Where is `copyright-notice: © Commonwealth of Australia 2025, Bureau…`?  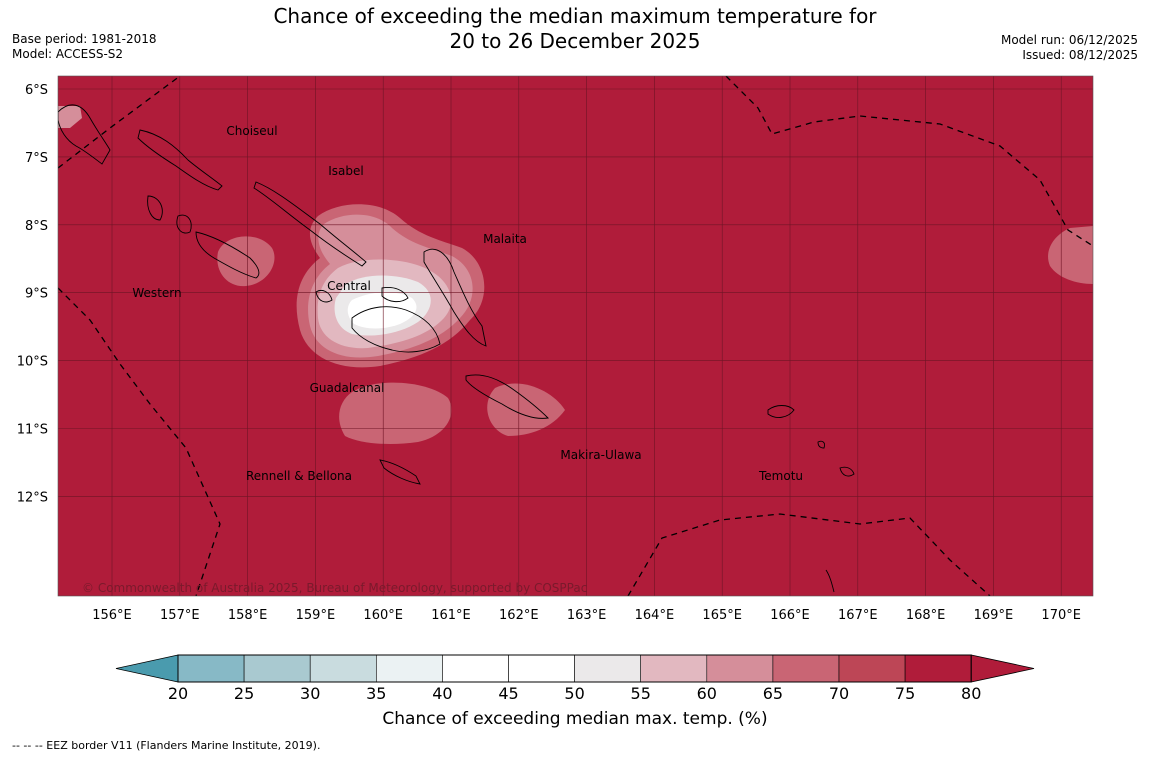
copyright-notice: © Commonwealth of Australia 2025, Bureau… is located at coordinates (334, 588).